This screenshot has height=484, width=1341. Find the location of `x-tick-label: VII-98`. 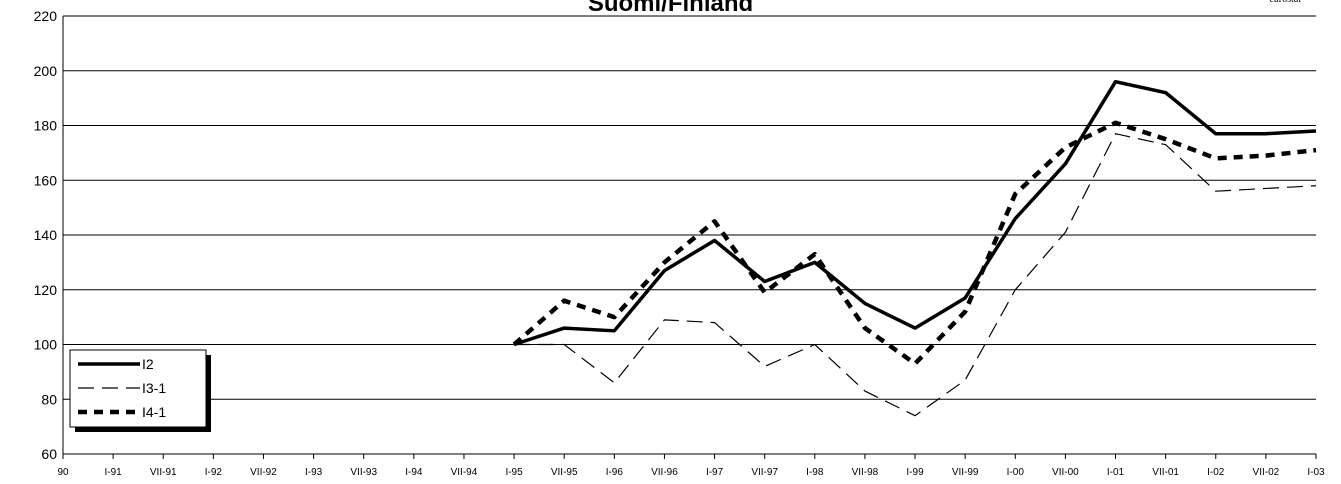

x-tick-label: VII-98 is located at coordinates (865, 472).